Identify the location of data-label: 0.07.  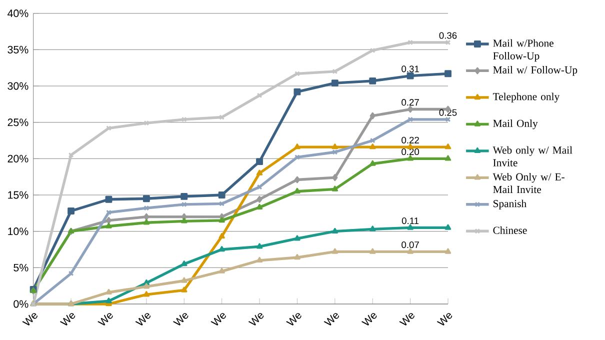
(410, 244).